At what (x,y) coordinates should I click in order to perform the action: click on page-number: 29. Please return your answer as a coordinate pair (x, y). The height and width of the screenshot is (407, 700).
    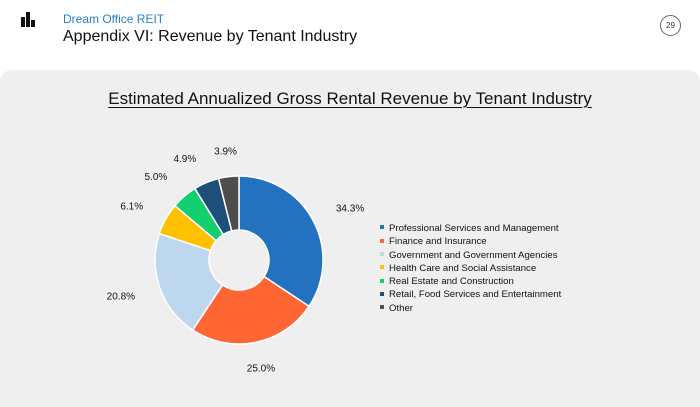
    Looking at the image, I should click on (670, 25).